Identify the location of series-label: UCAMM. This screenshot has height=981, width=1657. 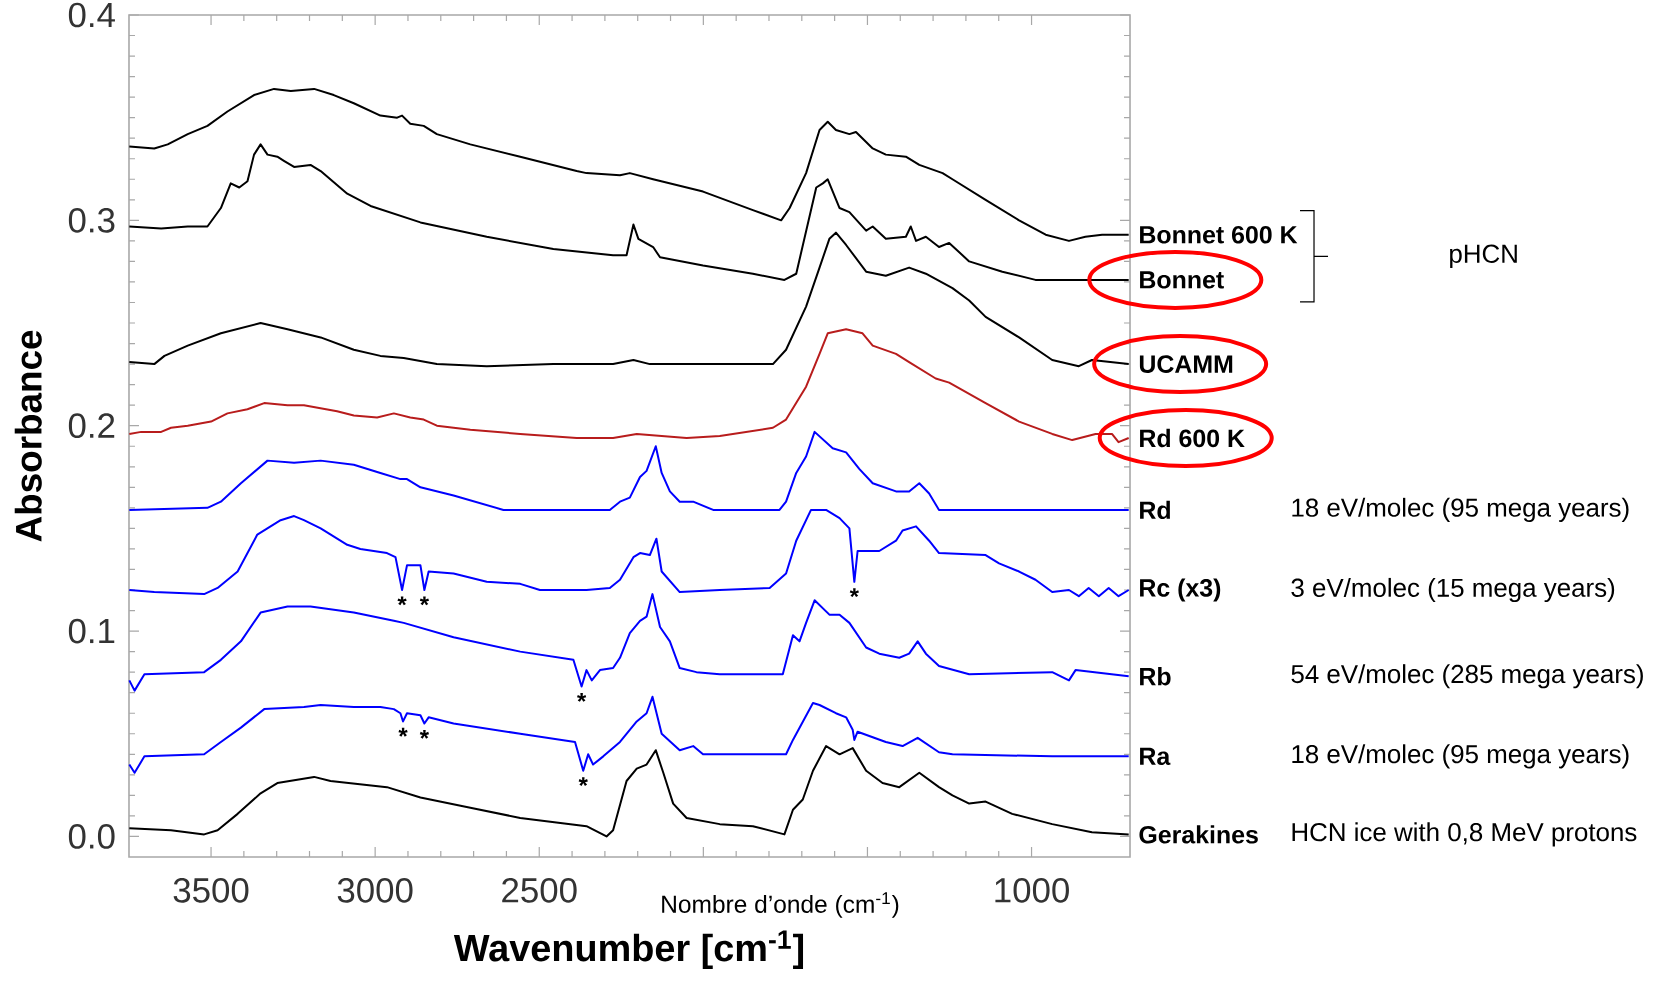
(1186, 364).